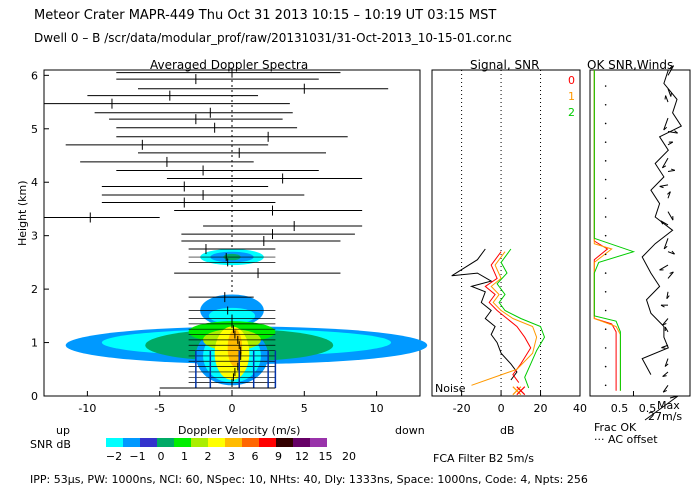 Image resolution: width=700 pixels, height=500 pixels. Describe the element at coordinates (34, 289) in the screenshot. I see `y-tick-label-2: 2` at that location.